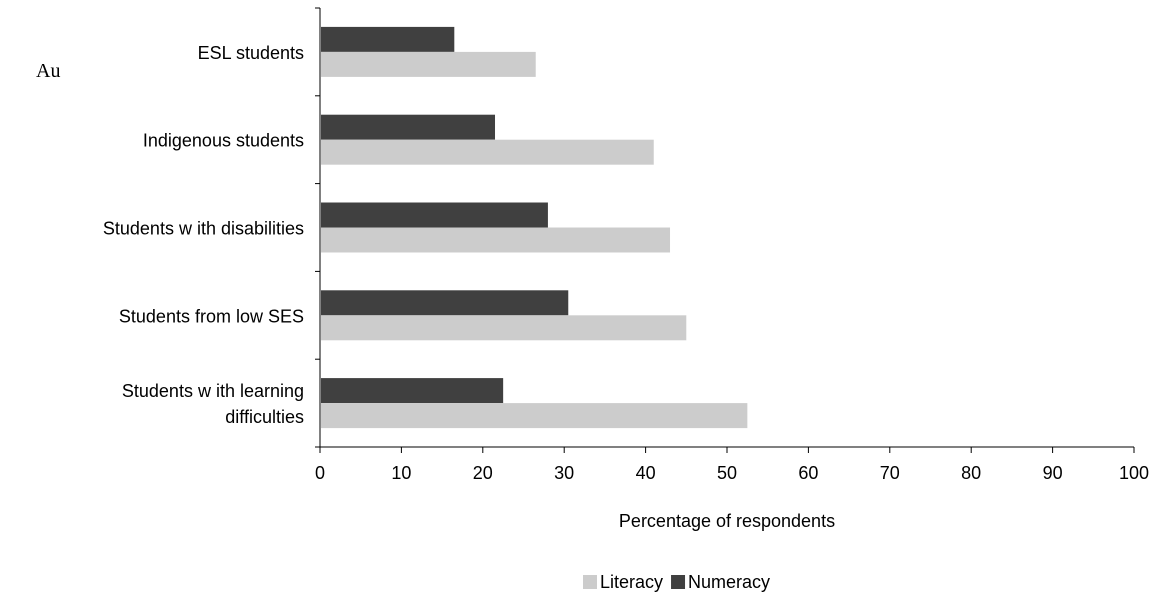  What do you see at coordinates (727, 473) in the screenshot?
I see `x-tick-label: 50` at bounding box center [727, 473].